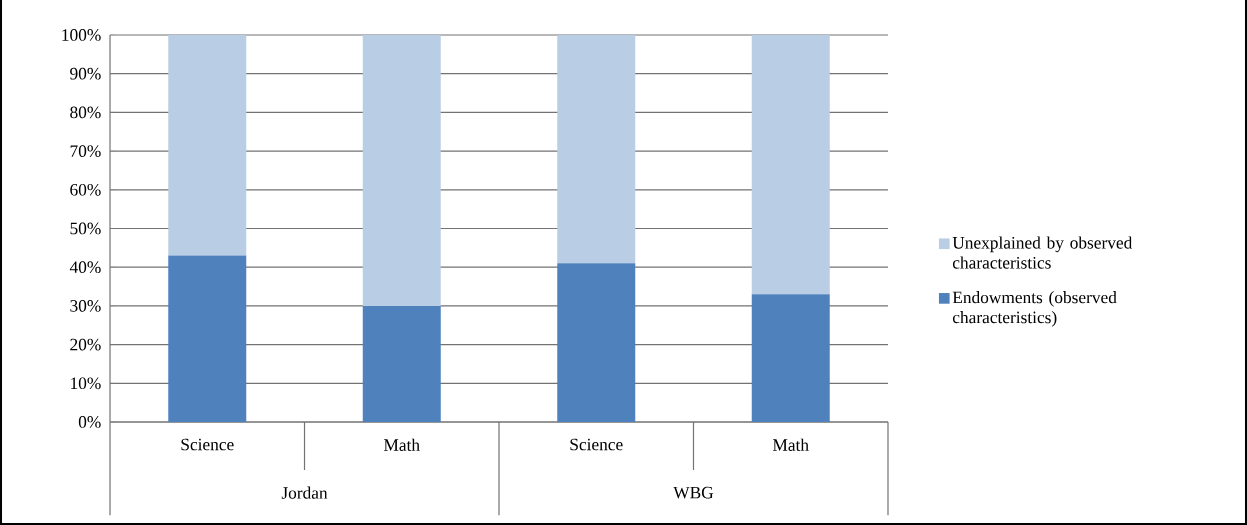  What do you see at coordinates (85, 151) in the screenshot?
I see `y-tick-label: 70%` at bounding box center [85, 151].